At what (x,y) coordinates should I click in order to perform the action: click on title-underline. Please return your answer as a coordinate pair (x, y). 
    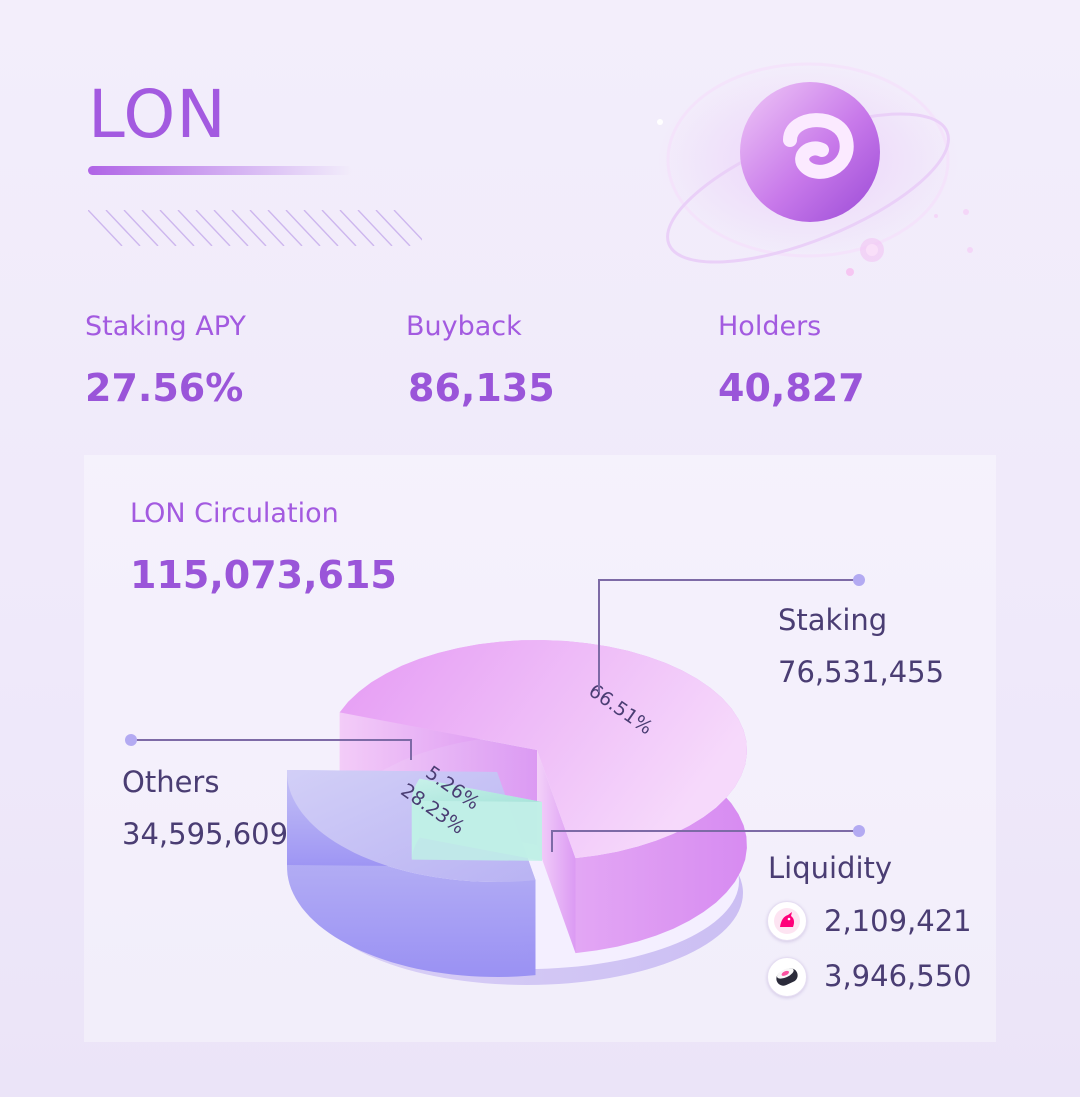
    Looking at the image, I should click on (220, 170).